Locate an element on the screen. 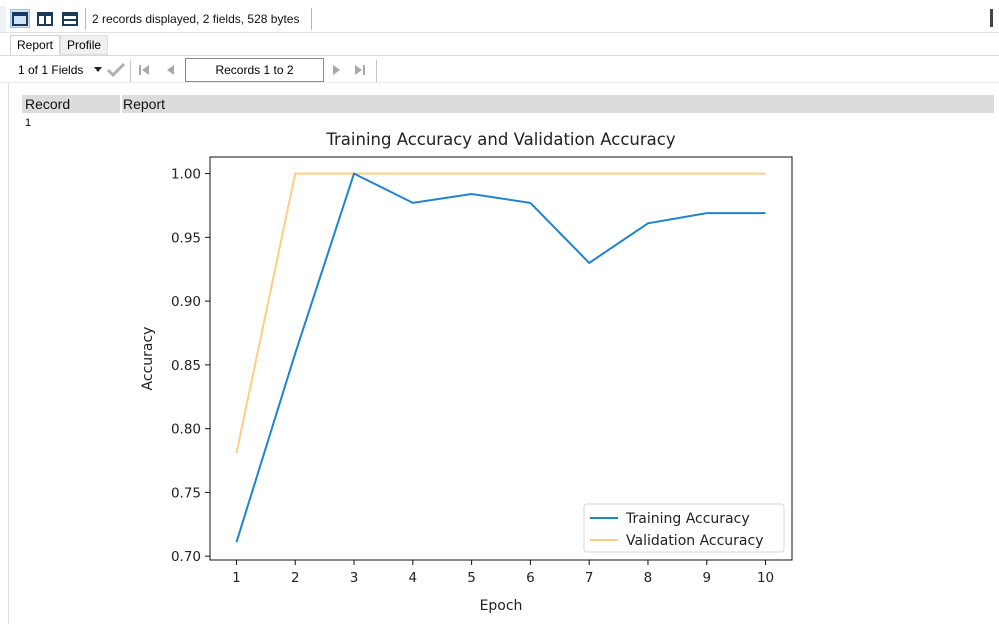 The height and width of the screenshot is (624, 999). x-tick-label: 7 is located at coordinates (589, 578).